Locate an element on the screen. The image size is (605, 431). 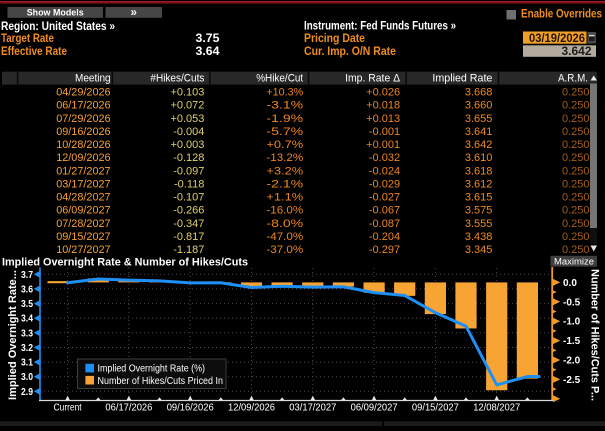
svg-text: Cur. Imp. O/N Rate is located at coordinates (350, 52).